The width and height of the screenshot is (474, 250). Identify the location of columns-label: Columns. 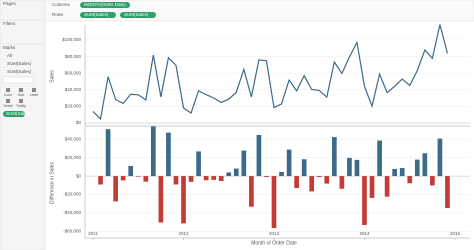
(61, 4).